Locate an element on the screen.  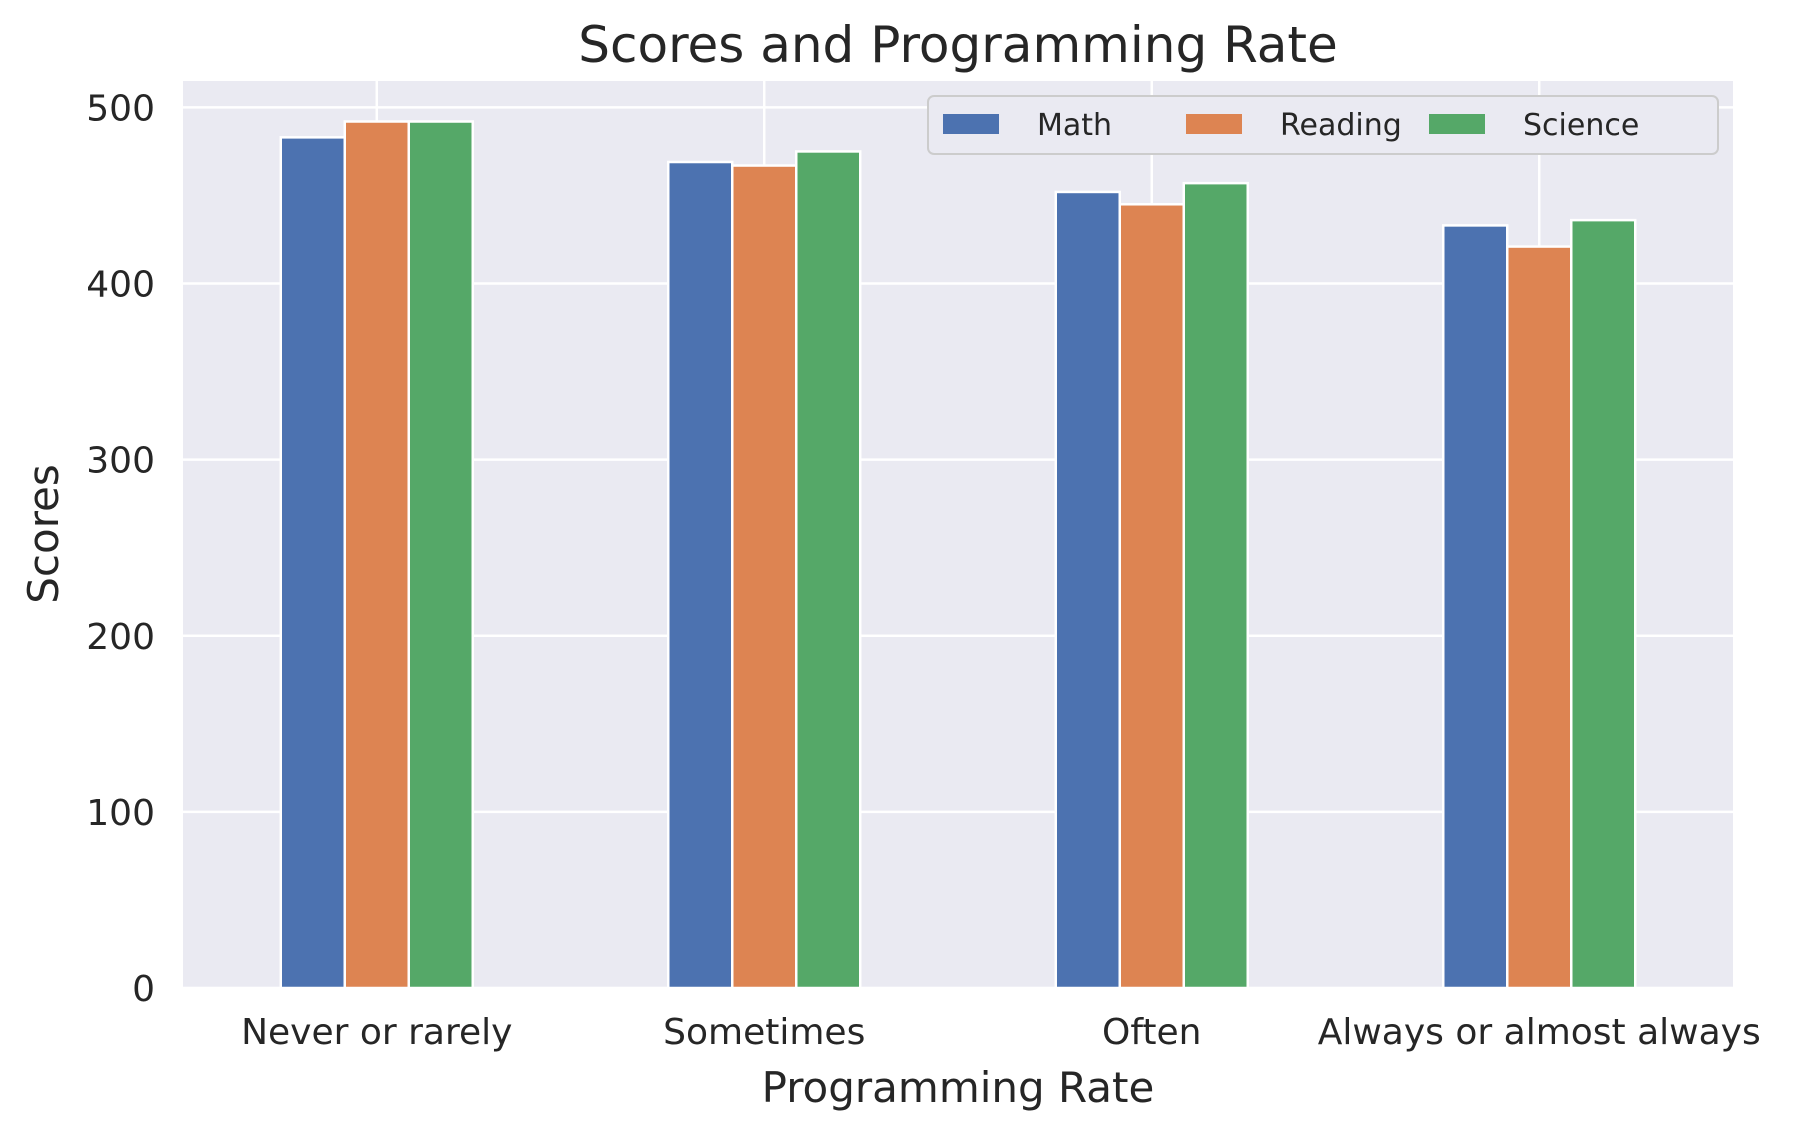
y-tick-label: 400 is located at coordinates (120, 285).